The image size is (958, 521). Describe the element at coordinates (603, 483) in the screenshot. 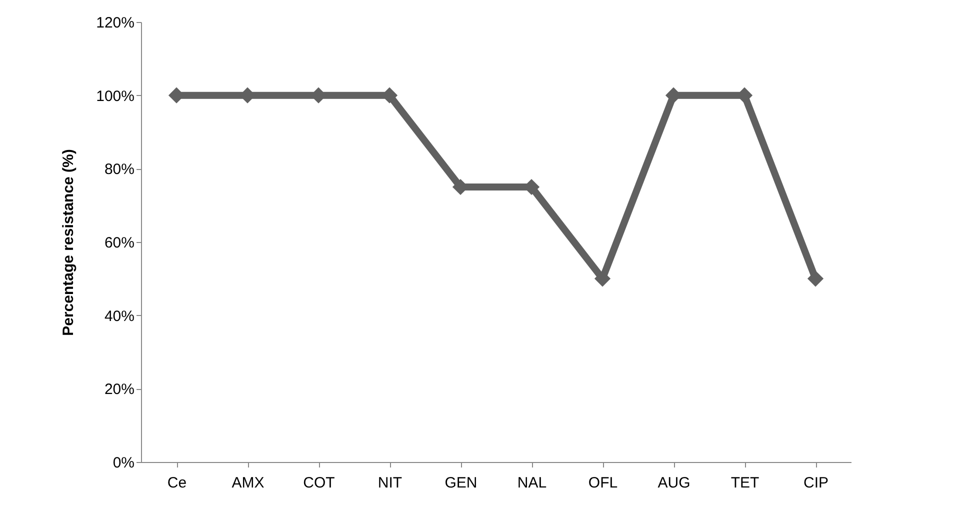

I see `x-tick-label: OFL` at that location.